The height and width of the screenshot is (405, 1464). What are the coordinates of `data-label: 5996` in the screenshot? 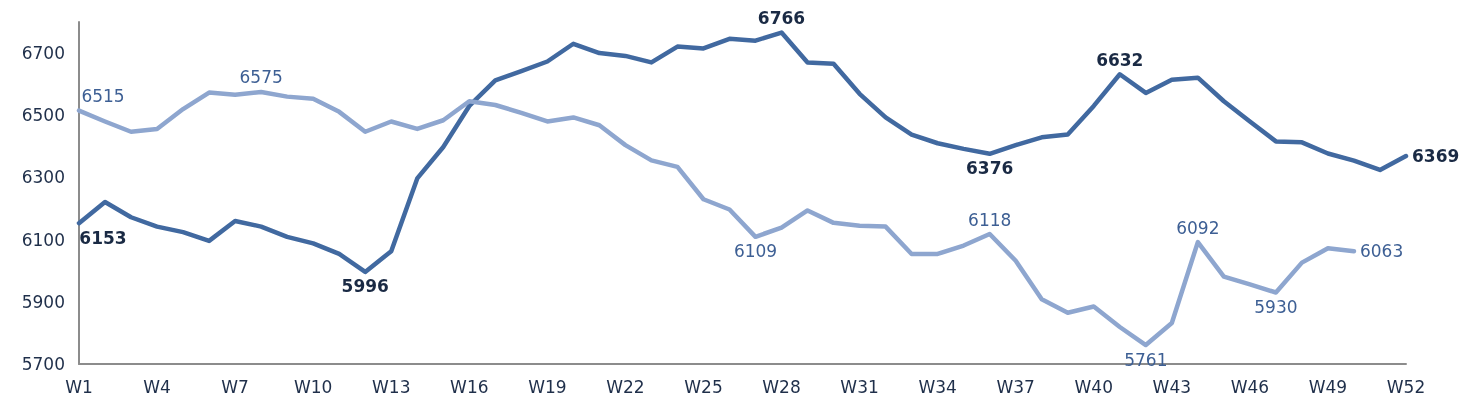 It's located at (365, 286).